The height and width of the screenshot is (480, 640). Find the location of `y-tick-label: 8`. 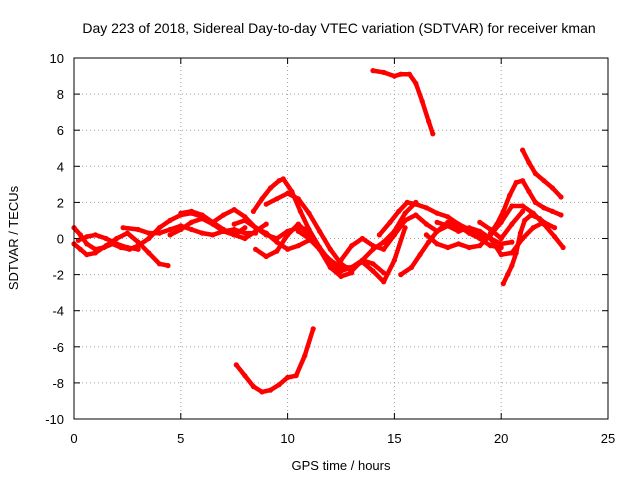

y-tick-label: 8 is located at coordinates (60, 94).